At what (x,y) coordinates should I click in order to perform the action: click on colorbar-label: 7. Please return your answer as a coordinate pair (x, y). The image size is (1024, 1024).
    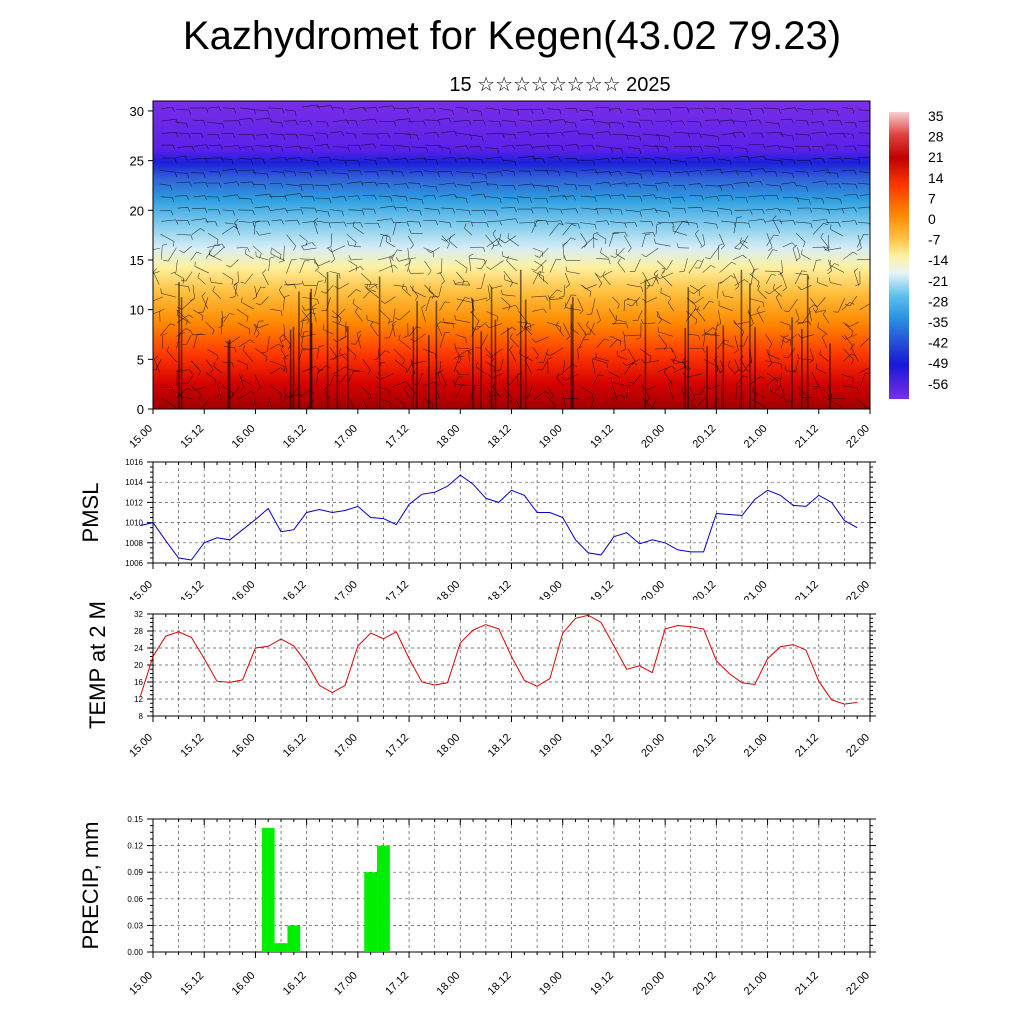
    Looking at the image, I should click on (932, 198).